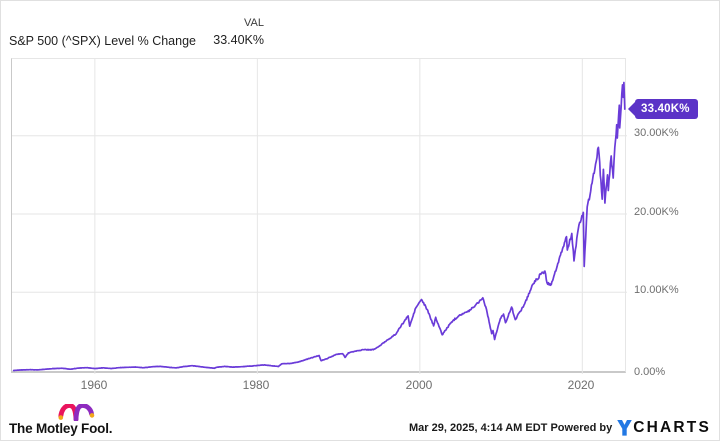 The height and width of the screenshot is (441, 720). I want to click on val-column-header: VAL, so click(254, 23).